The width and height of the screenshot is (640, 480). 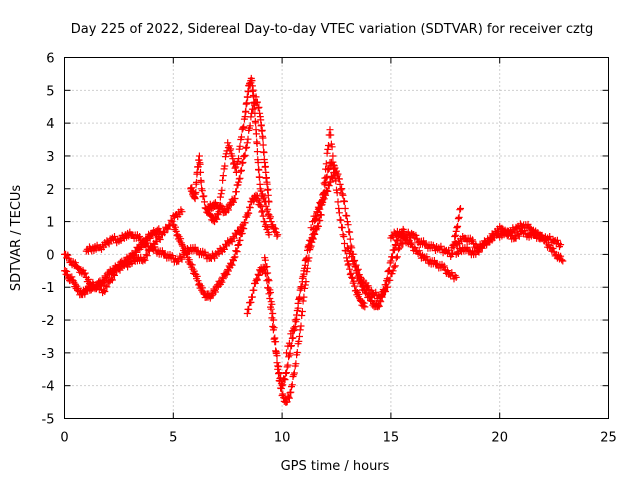 What do you see at coordinates (64, 438) in the screenshot?
I see `x-tick-label: 0` at bounding box center [64, 438].